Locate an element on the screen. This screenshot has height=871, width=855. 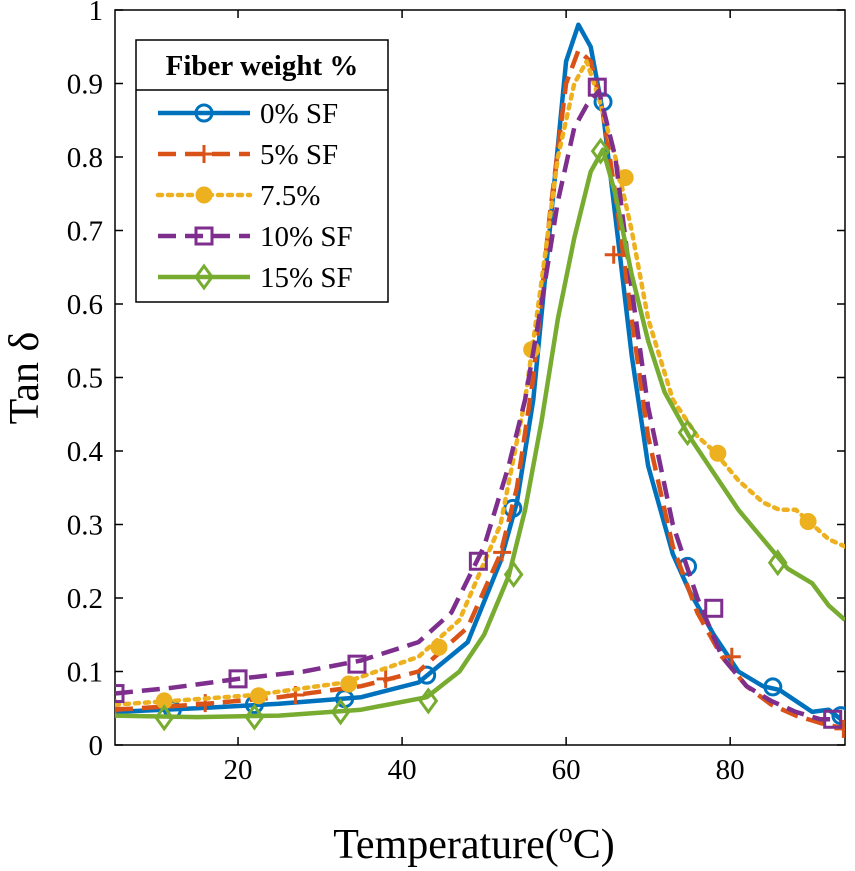
y-tick-label: 0.5 is located at coordinates (85, 379).